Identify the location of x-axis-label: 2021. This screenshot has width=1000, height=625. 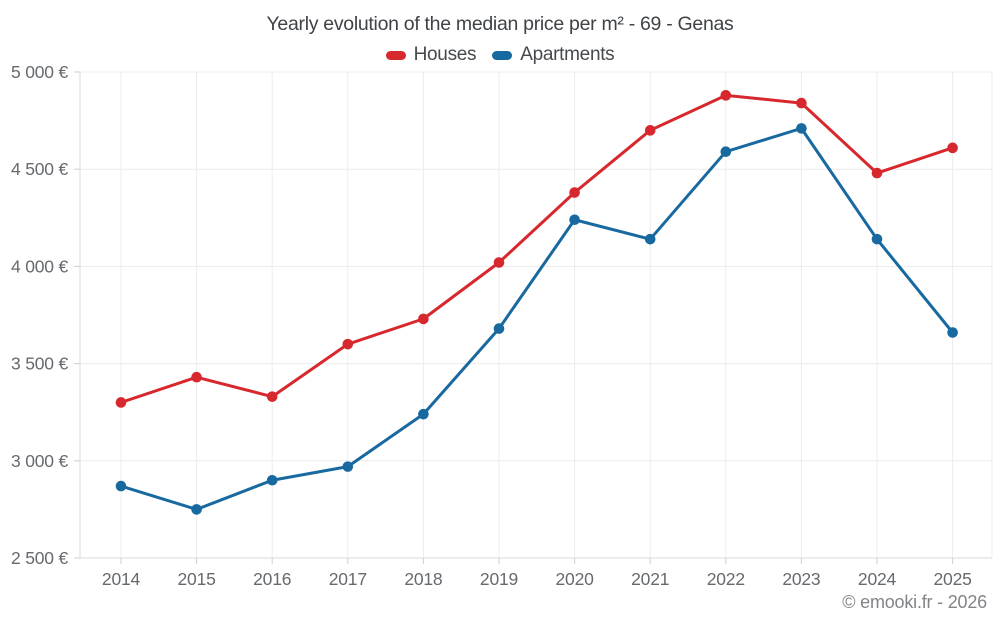
(650, 579).